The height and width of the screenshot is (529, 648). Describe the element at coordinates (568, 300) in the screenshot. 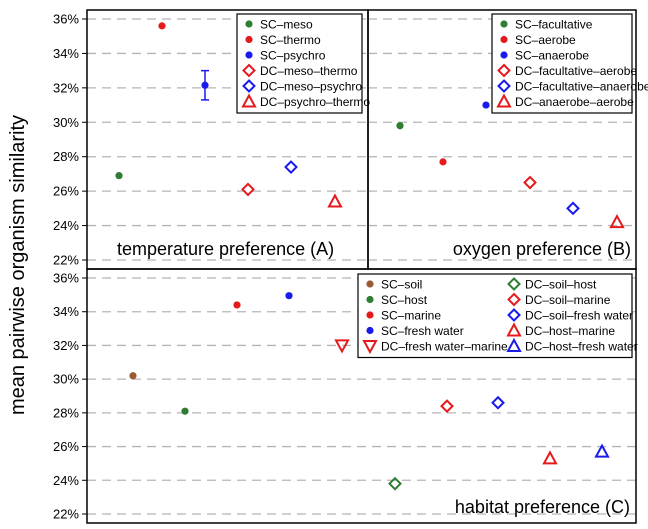

I see `legend-label: DC–soil–marine` at that location.